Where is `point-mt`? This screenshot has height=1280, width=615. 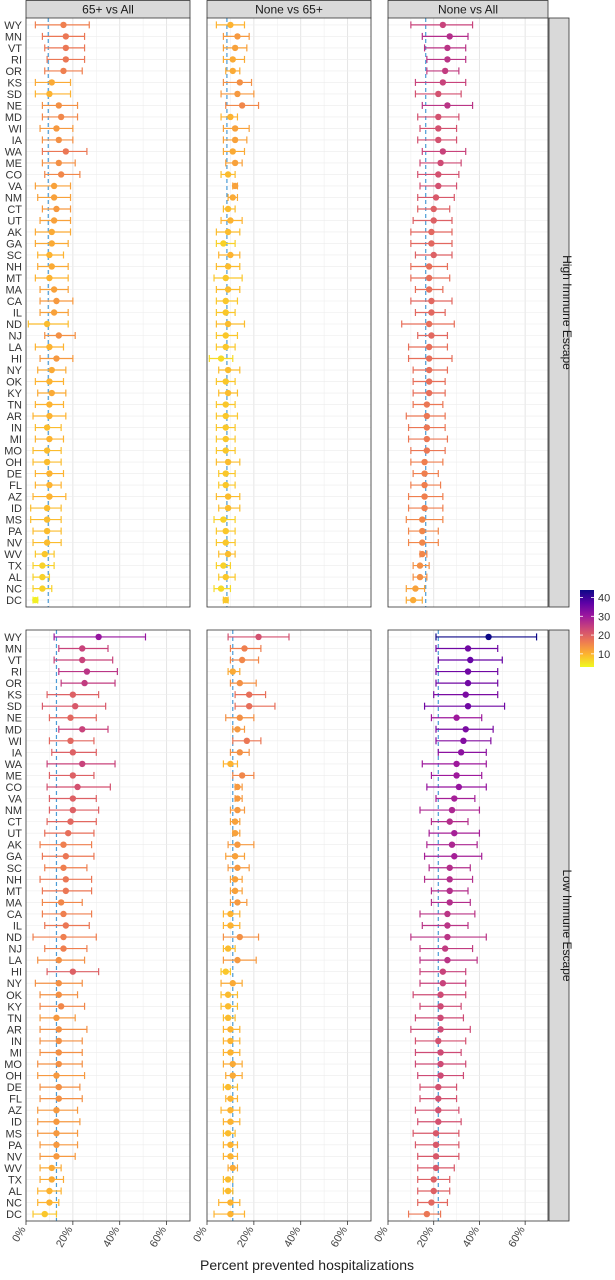 point-mt is located at coordinates (449, 891).